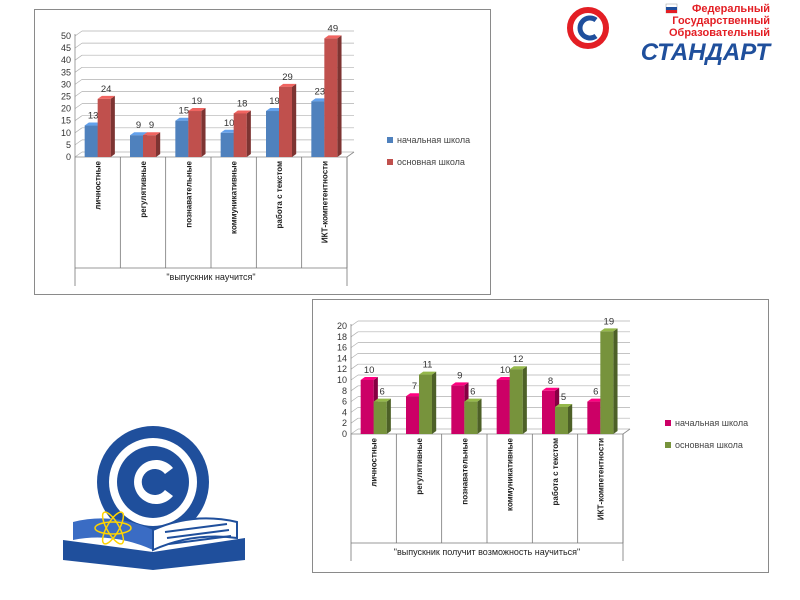 The height and width of the screenshot is (600, 800). I want to click on data-label: 24, so click(106, 89).